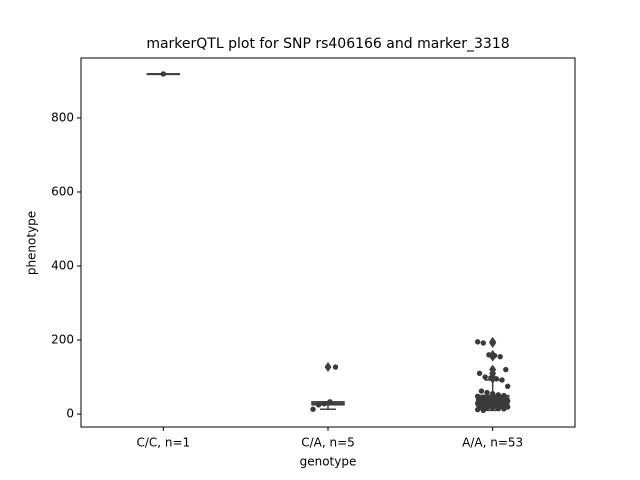 Image resolution: width=640 pixels, height=480 pixels. What do you see at coordinates (62, 117) in the screenshot?
I see `y-tick-label: 800` at bounding box center [62, 117].